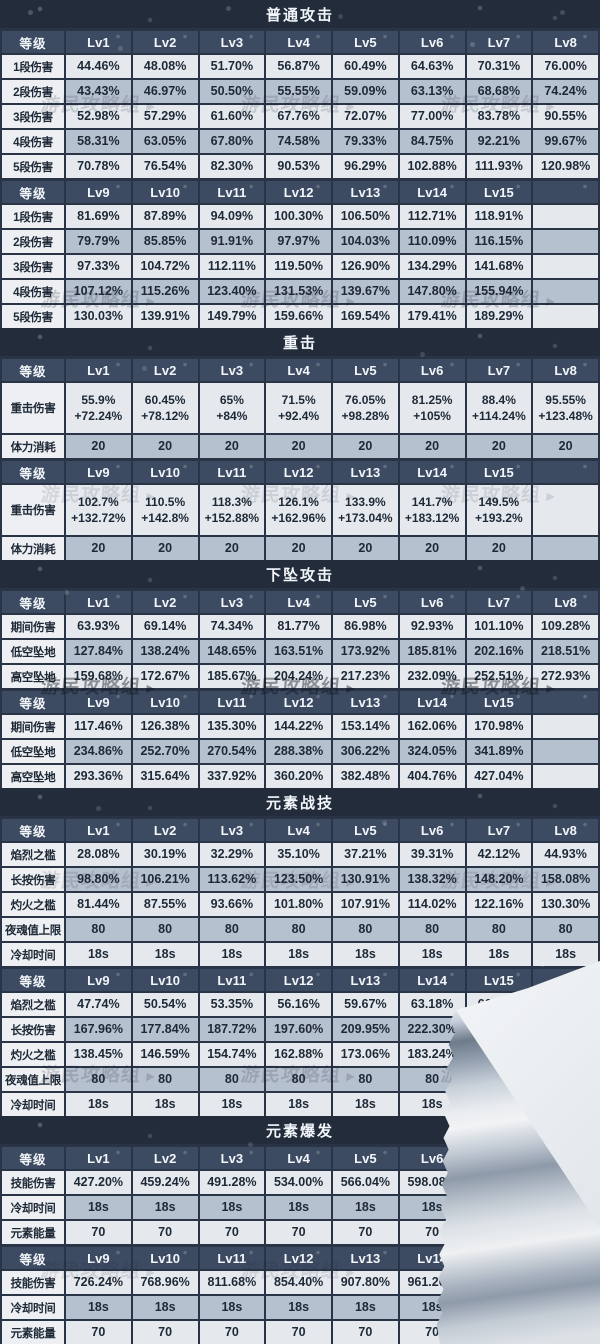 Image resolution: width=600 pixels, height=1344 pixels. Describe the element at coordinates (298, 241) in the screenshot. I see `value-cell: 97.97%` at that location.